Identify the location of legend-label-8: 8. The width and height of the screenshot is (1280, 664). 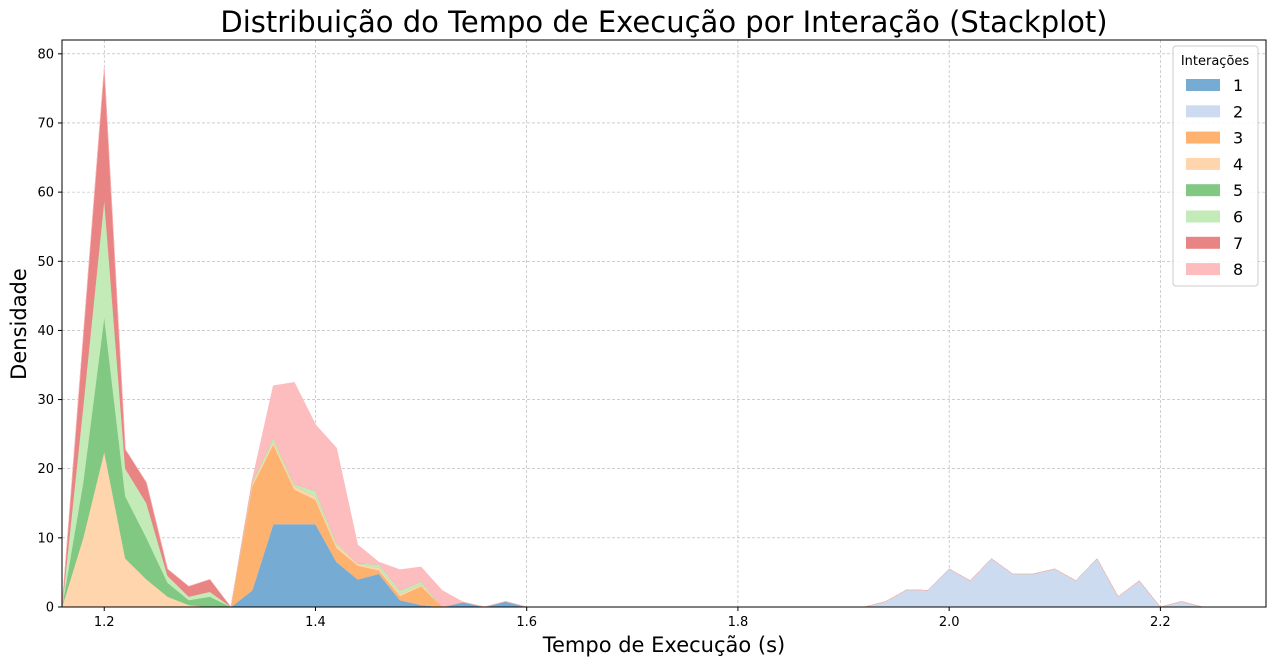
(1238, 269).